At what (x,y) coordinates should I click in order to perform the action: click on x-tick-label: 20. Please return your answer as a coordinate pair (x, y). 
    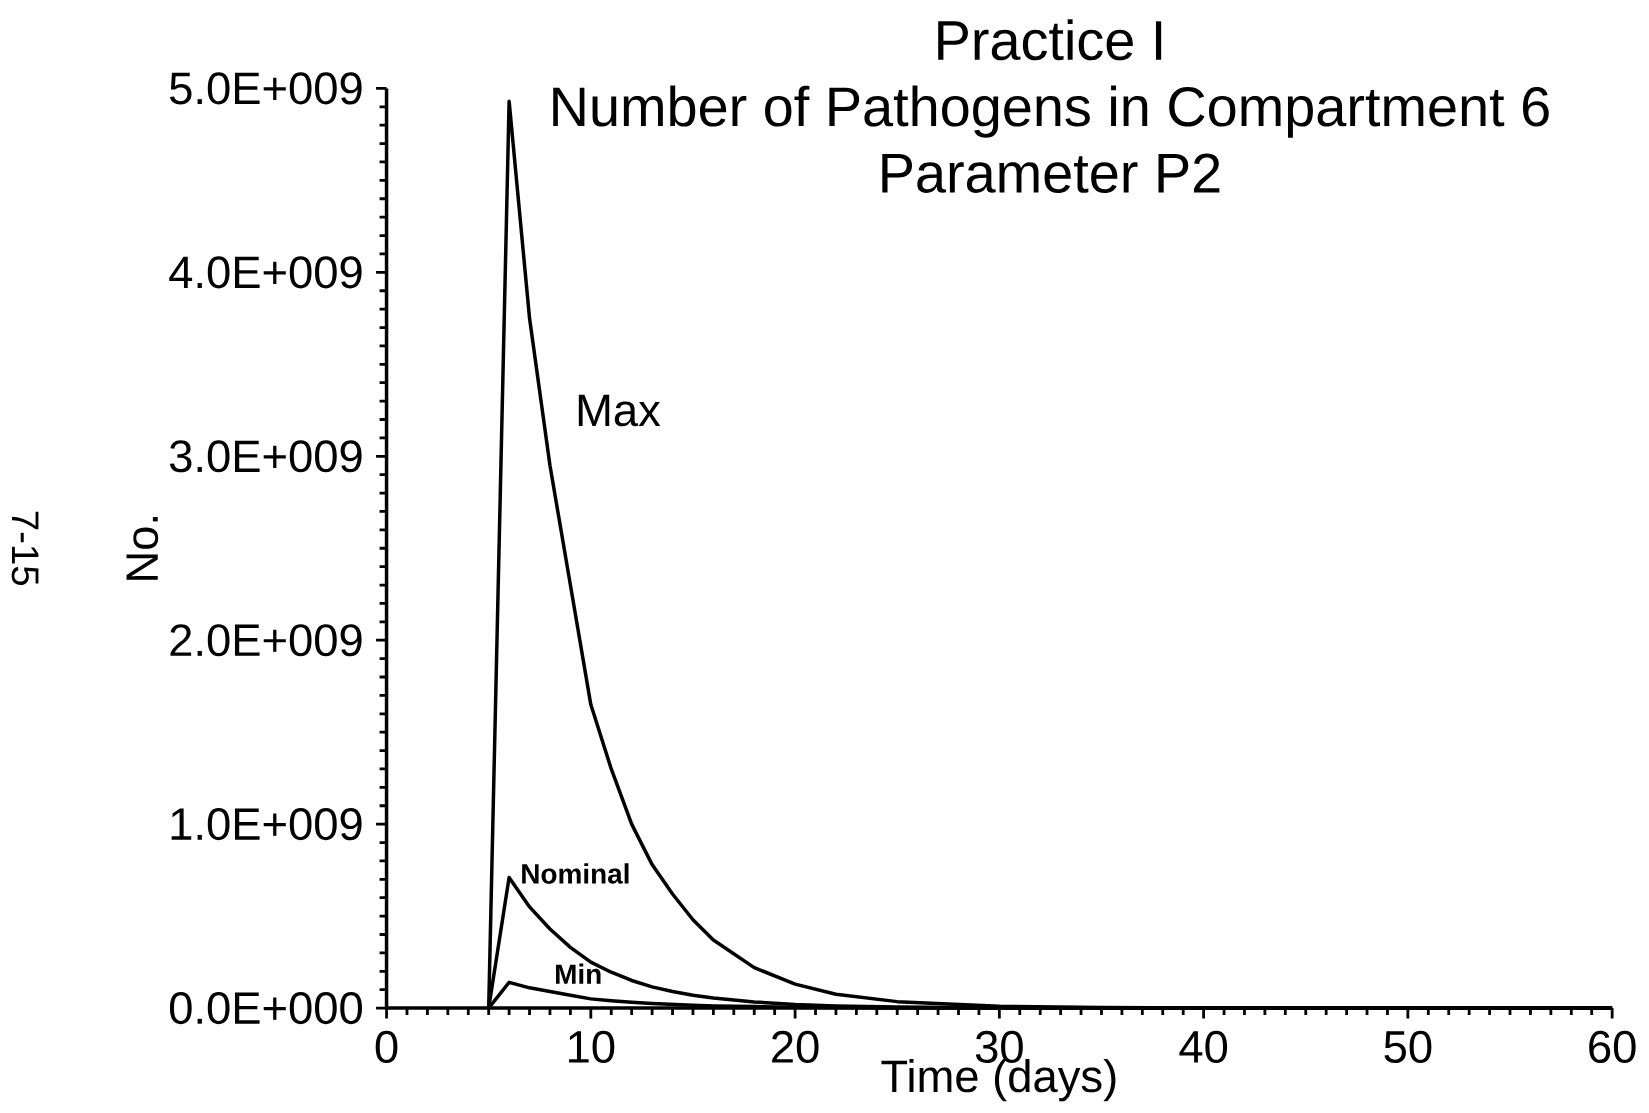
    Looking at the image, I should click on (795, 1046).